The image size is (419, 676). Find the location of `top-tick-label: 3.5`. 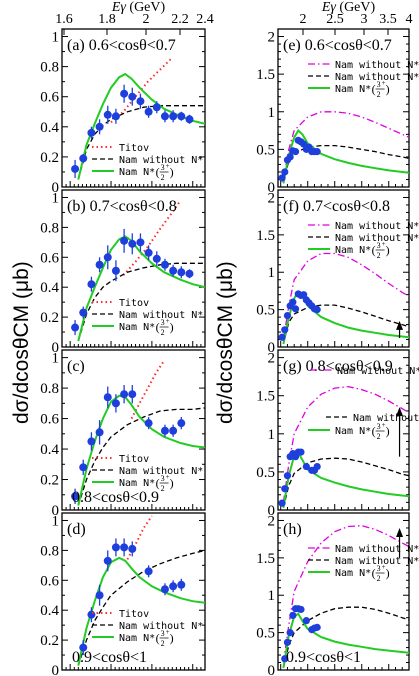

top-tick-label: 3.5 is located at coordinates (388, 19).